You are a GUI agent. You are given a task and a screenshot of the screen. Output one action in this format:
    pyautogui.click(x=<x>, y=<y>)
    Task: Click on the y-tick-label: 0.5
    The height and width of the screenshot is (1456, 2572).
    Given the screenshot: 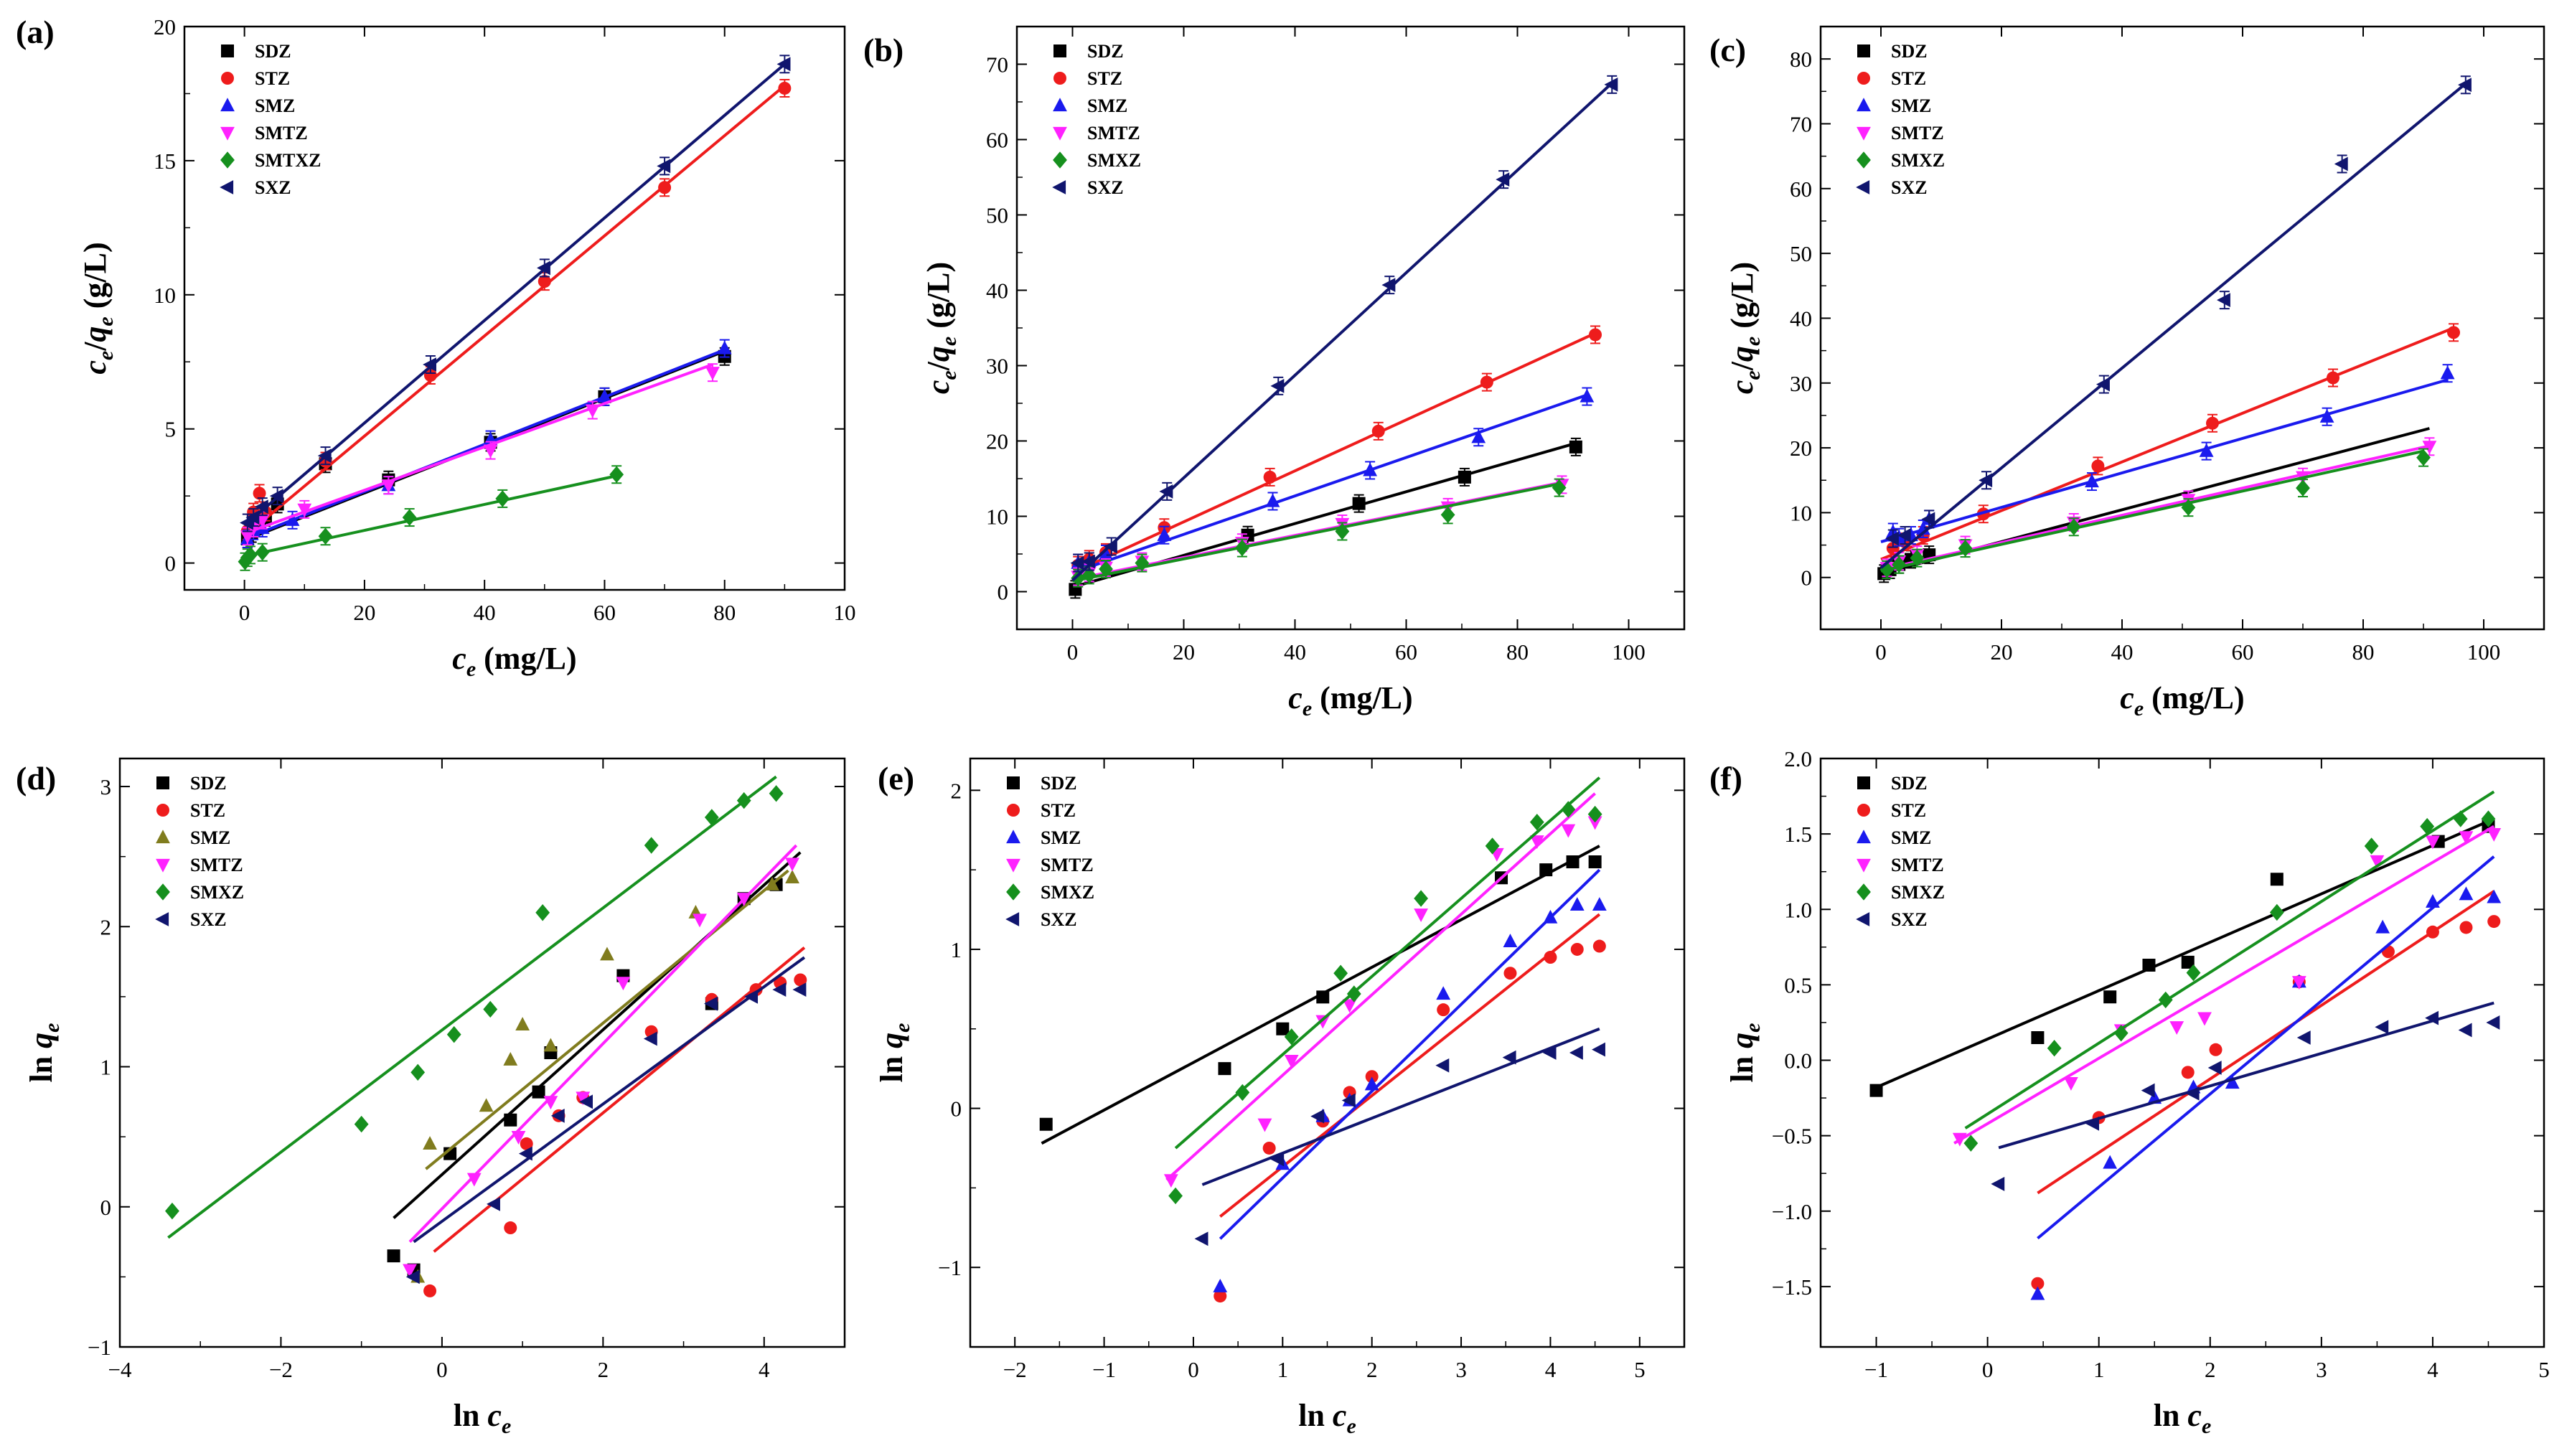 What is the action you would take?
    pyautogui.click(x=1798, y=984)
    